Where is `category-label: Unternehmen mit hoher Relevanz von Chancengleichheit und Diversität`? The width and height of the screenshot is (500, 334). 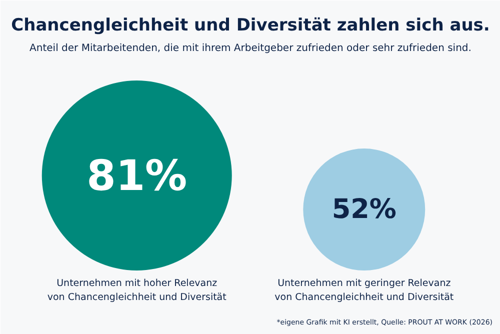
category-label: Unternehmen mit hoher Relevanz von Chancengleichheit und Diversität is located at coordinates (137, 290).